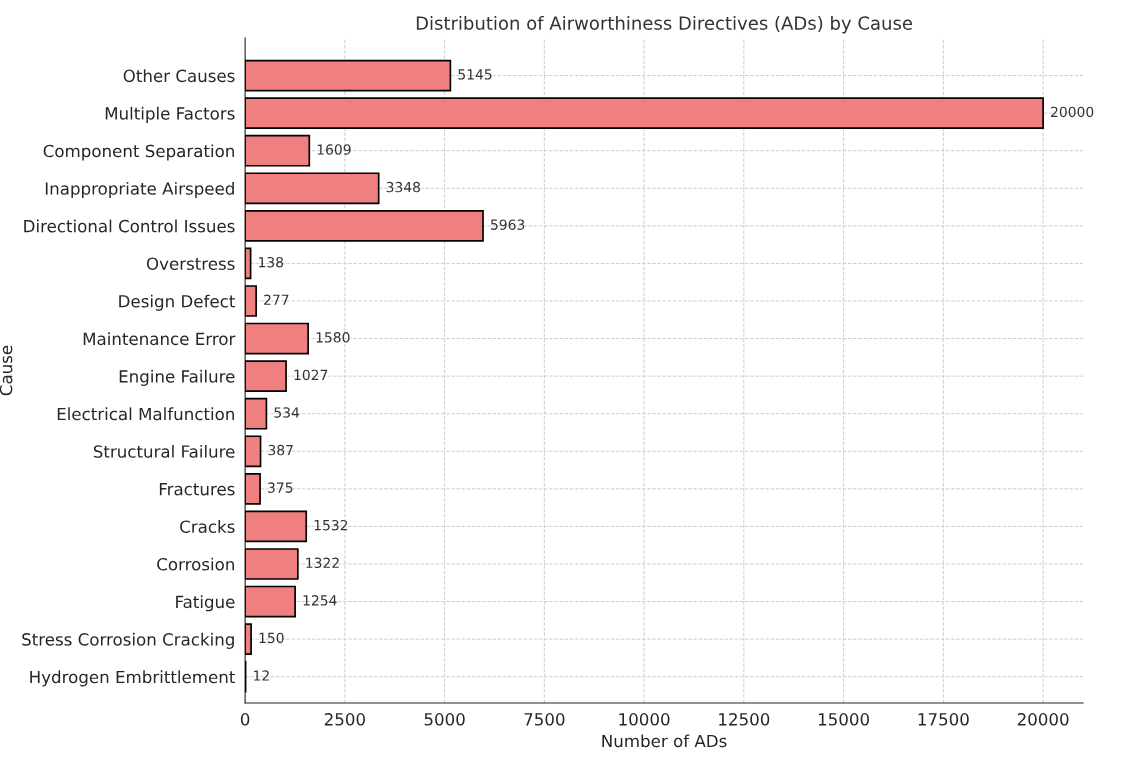 The height and width of the screenshot is (760, 1140). Describe the element at coordinates (664, 741) in the screenshot. I see `x-axis-title: Number of ADs` at that location.